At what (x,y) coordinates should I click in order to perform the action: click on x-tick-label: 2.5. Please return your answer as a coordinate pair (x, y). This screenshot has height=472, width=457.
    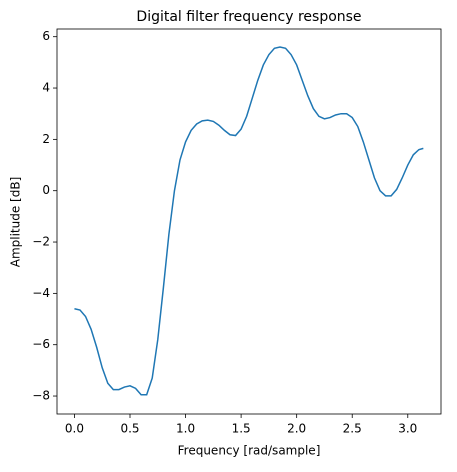
    Looking at the image, I should click on (352, 429).